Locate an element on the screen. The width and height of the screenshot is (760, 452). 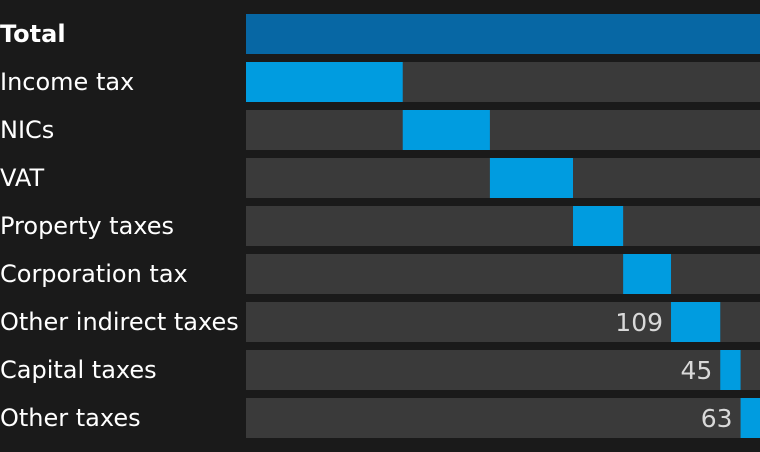
bar-other-taxes is located at coordinates (750, 418).